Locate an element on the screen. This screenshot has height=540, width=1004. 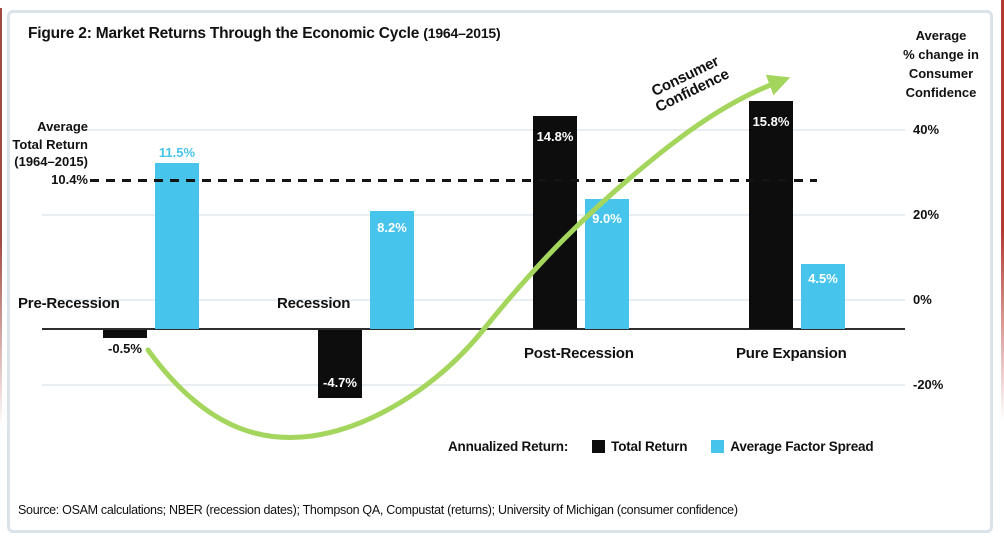
legend-prefix: Annualized Return: is located at coordinates (508, 446).